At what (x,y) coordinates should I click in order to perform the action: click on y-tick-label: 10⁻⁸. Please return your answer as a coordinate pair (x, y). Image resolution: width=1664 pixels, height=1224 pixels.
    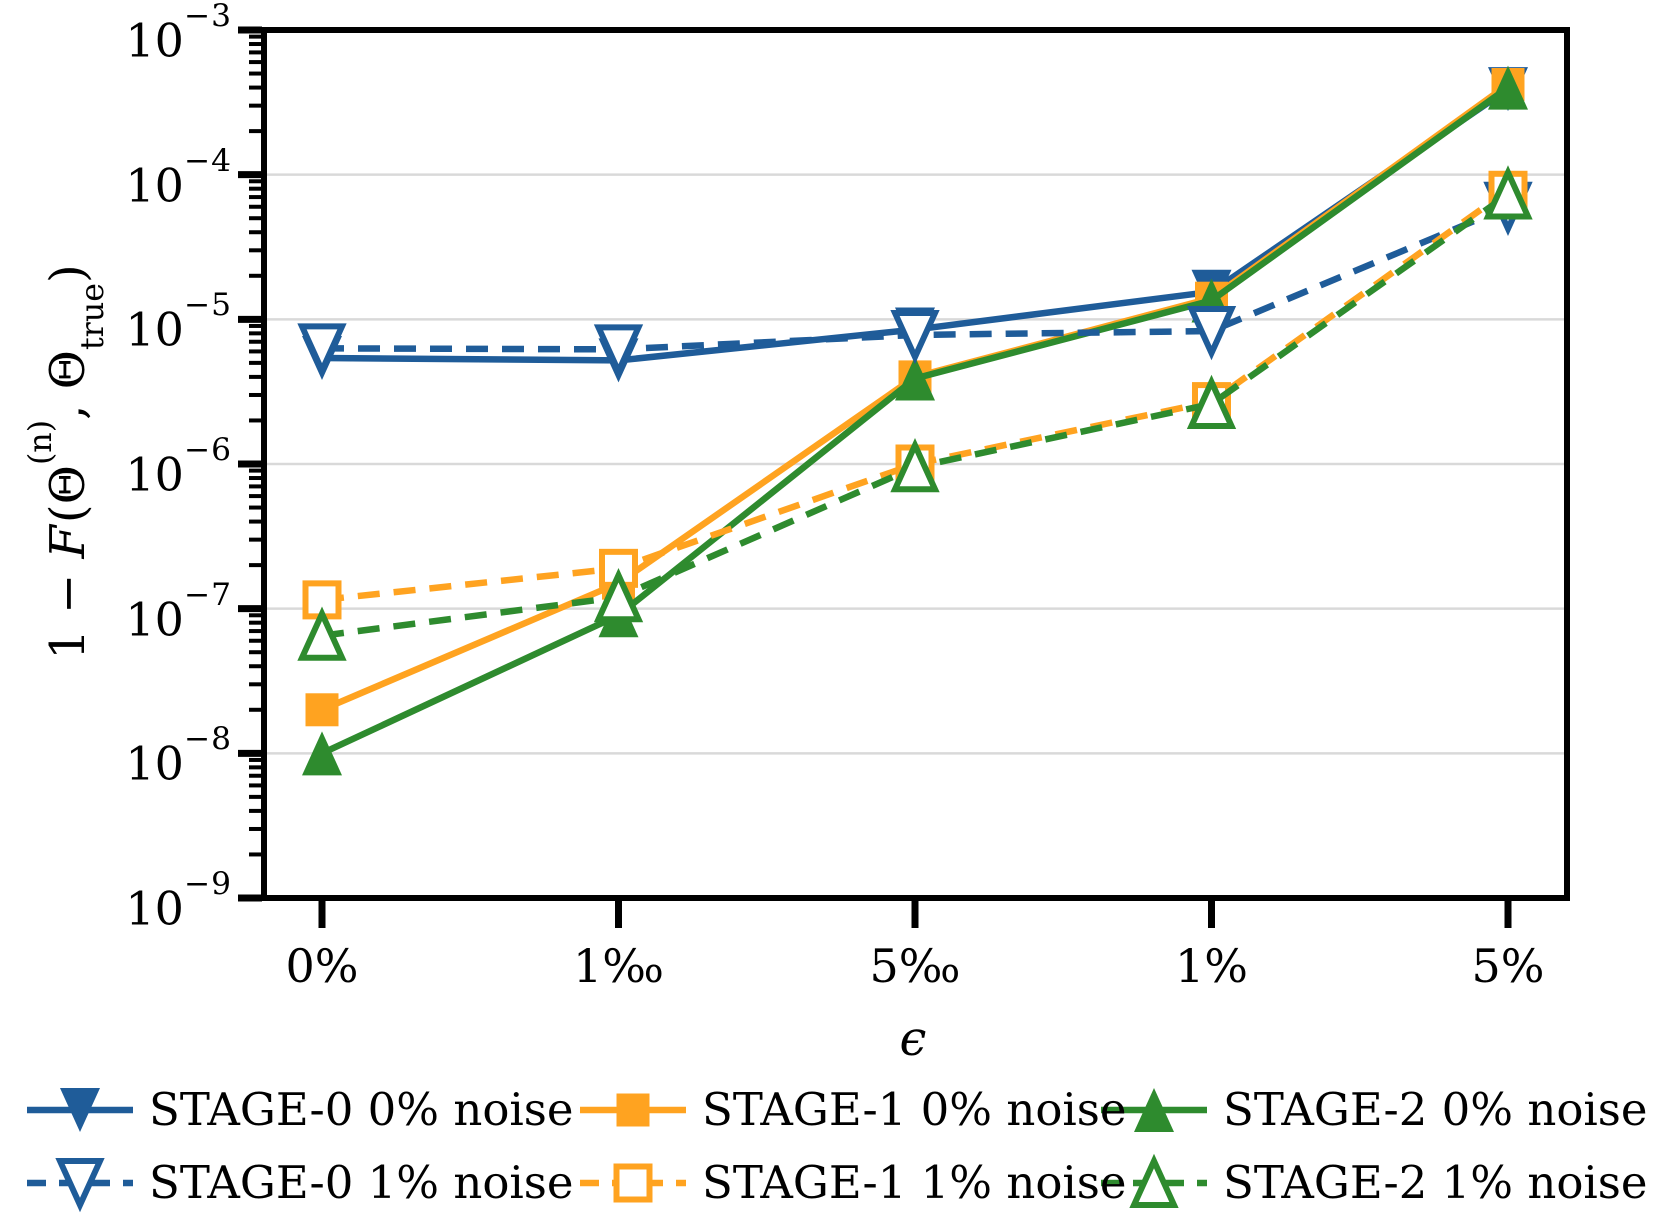
    Looking at the image, I should click on (178, 756).